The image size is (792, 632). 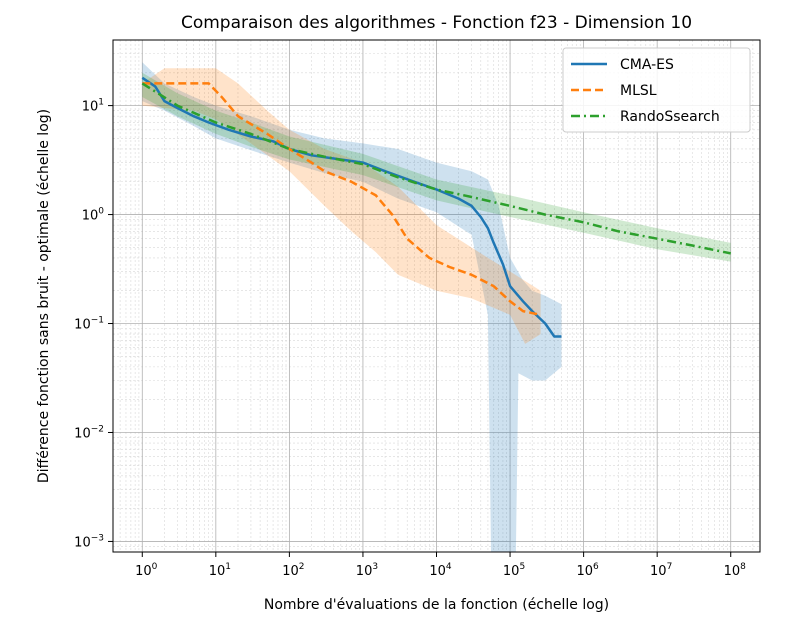 I want to click on y-tick-label: 10⁻¹, so click(x=89, y=324).